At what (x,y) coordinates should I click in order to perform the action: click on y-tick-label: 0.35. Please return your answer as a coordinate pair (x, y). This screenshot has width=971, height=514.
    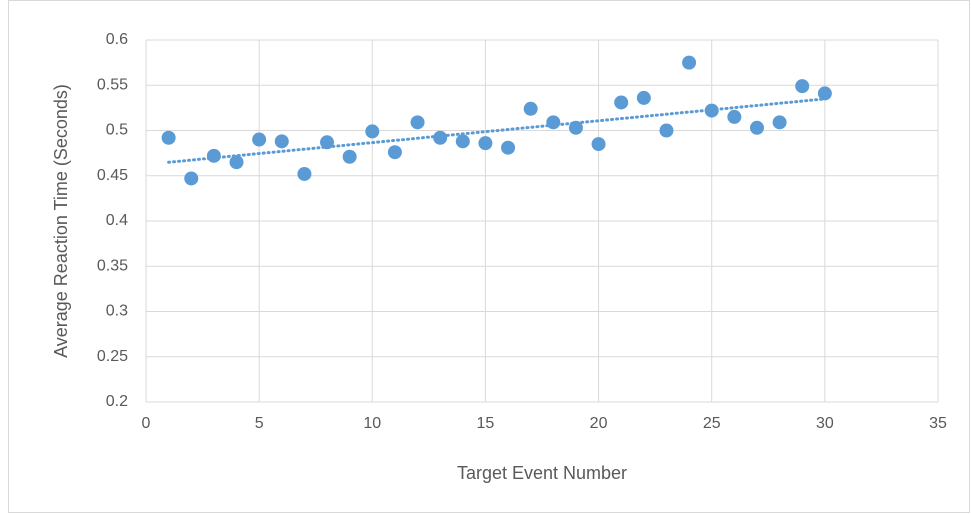
    Looking at the image, I should click on (112, 265).